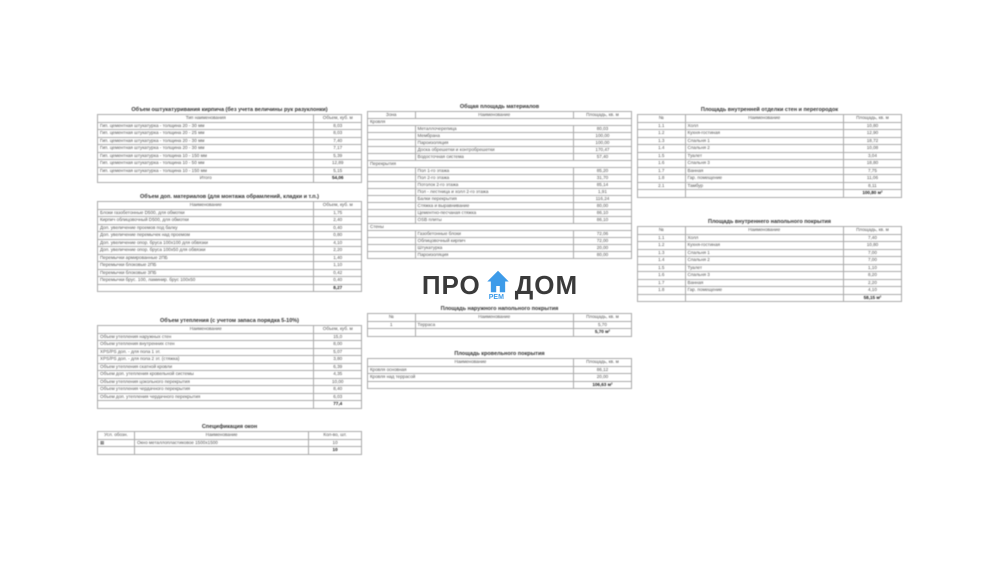 This screenshot has height=566, width=1000. Describe the element at coordinates (872, 237) in the screenshot. I see `cell-value: 7,40` at that location.